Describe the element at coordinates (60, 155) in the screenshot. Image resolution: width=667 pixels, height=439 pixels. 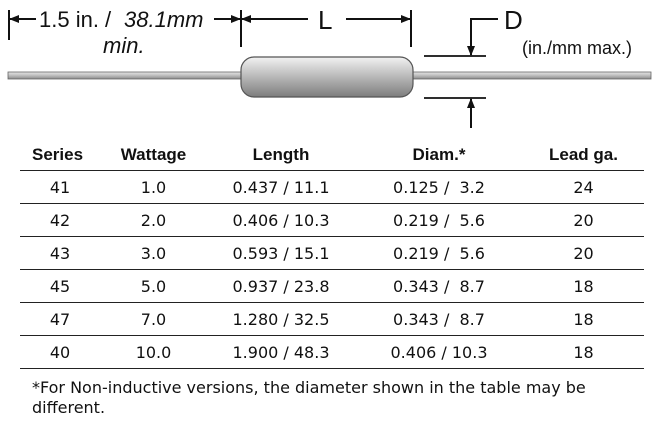
I see `header-series: Series` at that location.